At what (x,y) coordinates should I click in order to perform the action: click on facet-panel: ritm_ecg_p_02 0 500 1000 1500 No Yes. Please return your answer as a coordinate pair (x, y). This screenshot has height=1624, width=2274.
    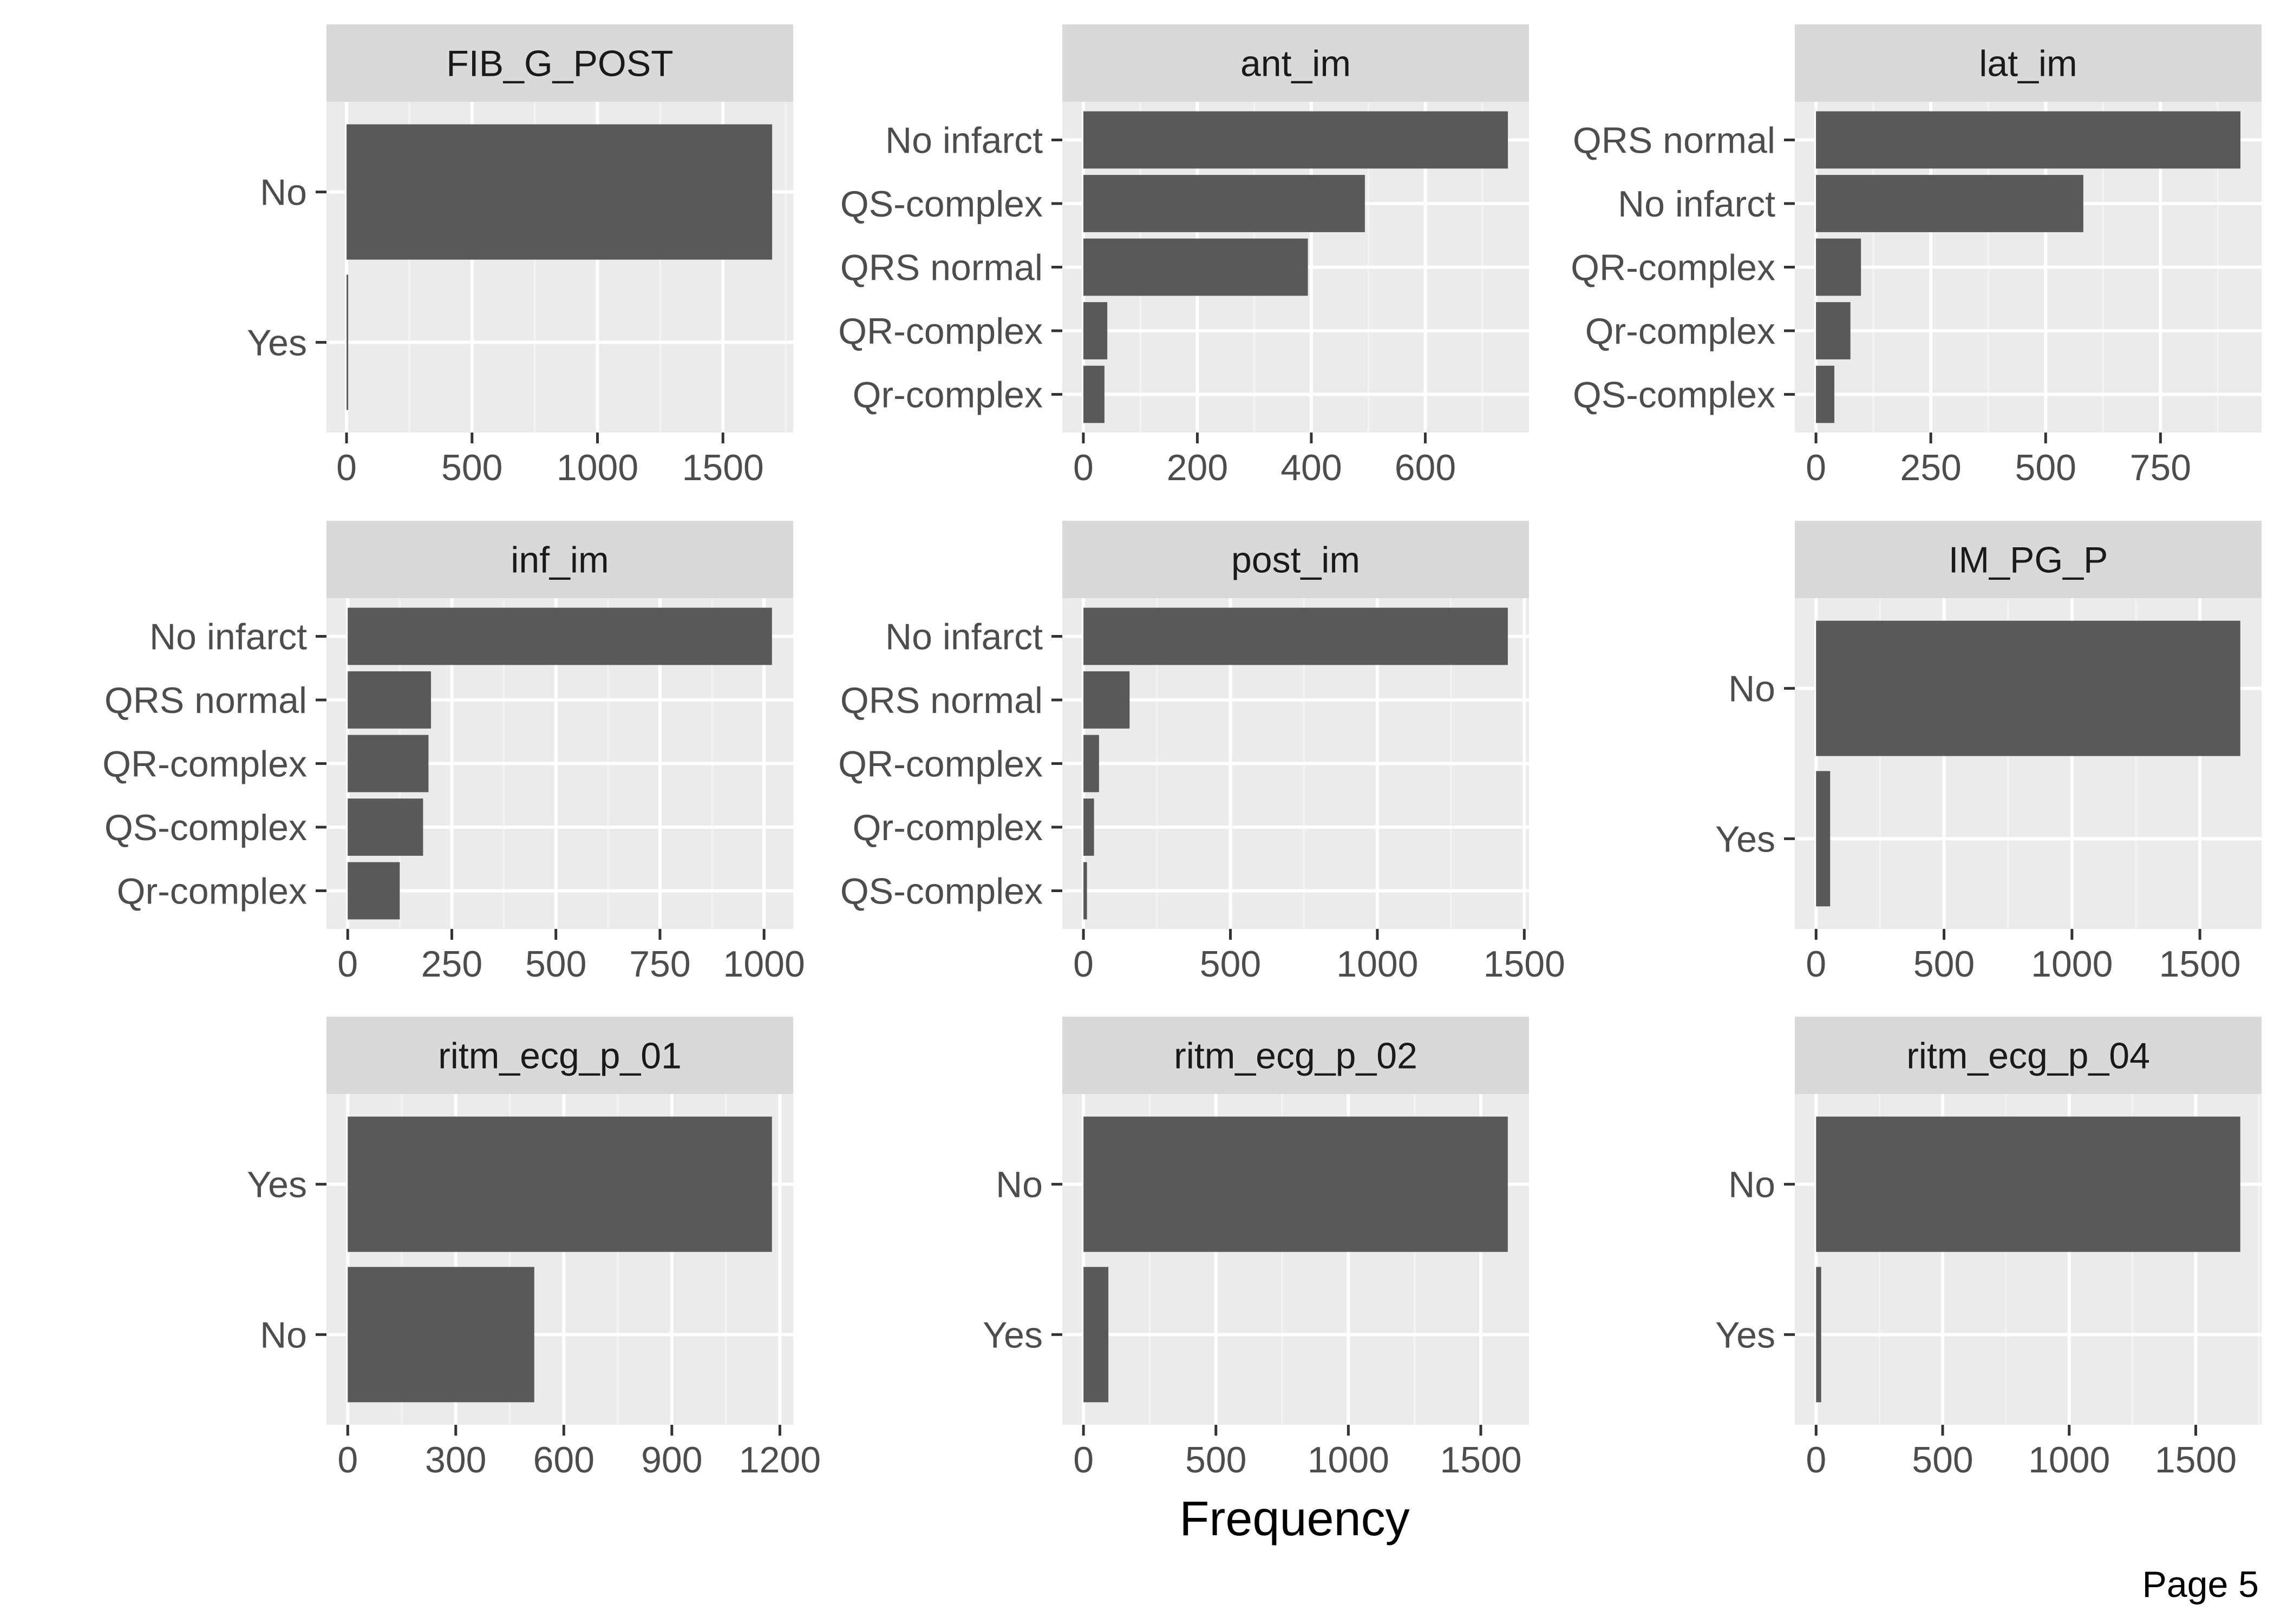
    Looking at the image, I should click on (1256, 1249).